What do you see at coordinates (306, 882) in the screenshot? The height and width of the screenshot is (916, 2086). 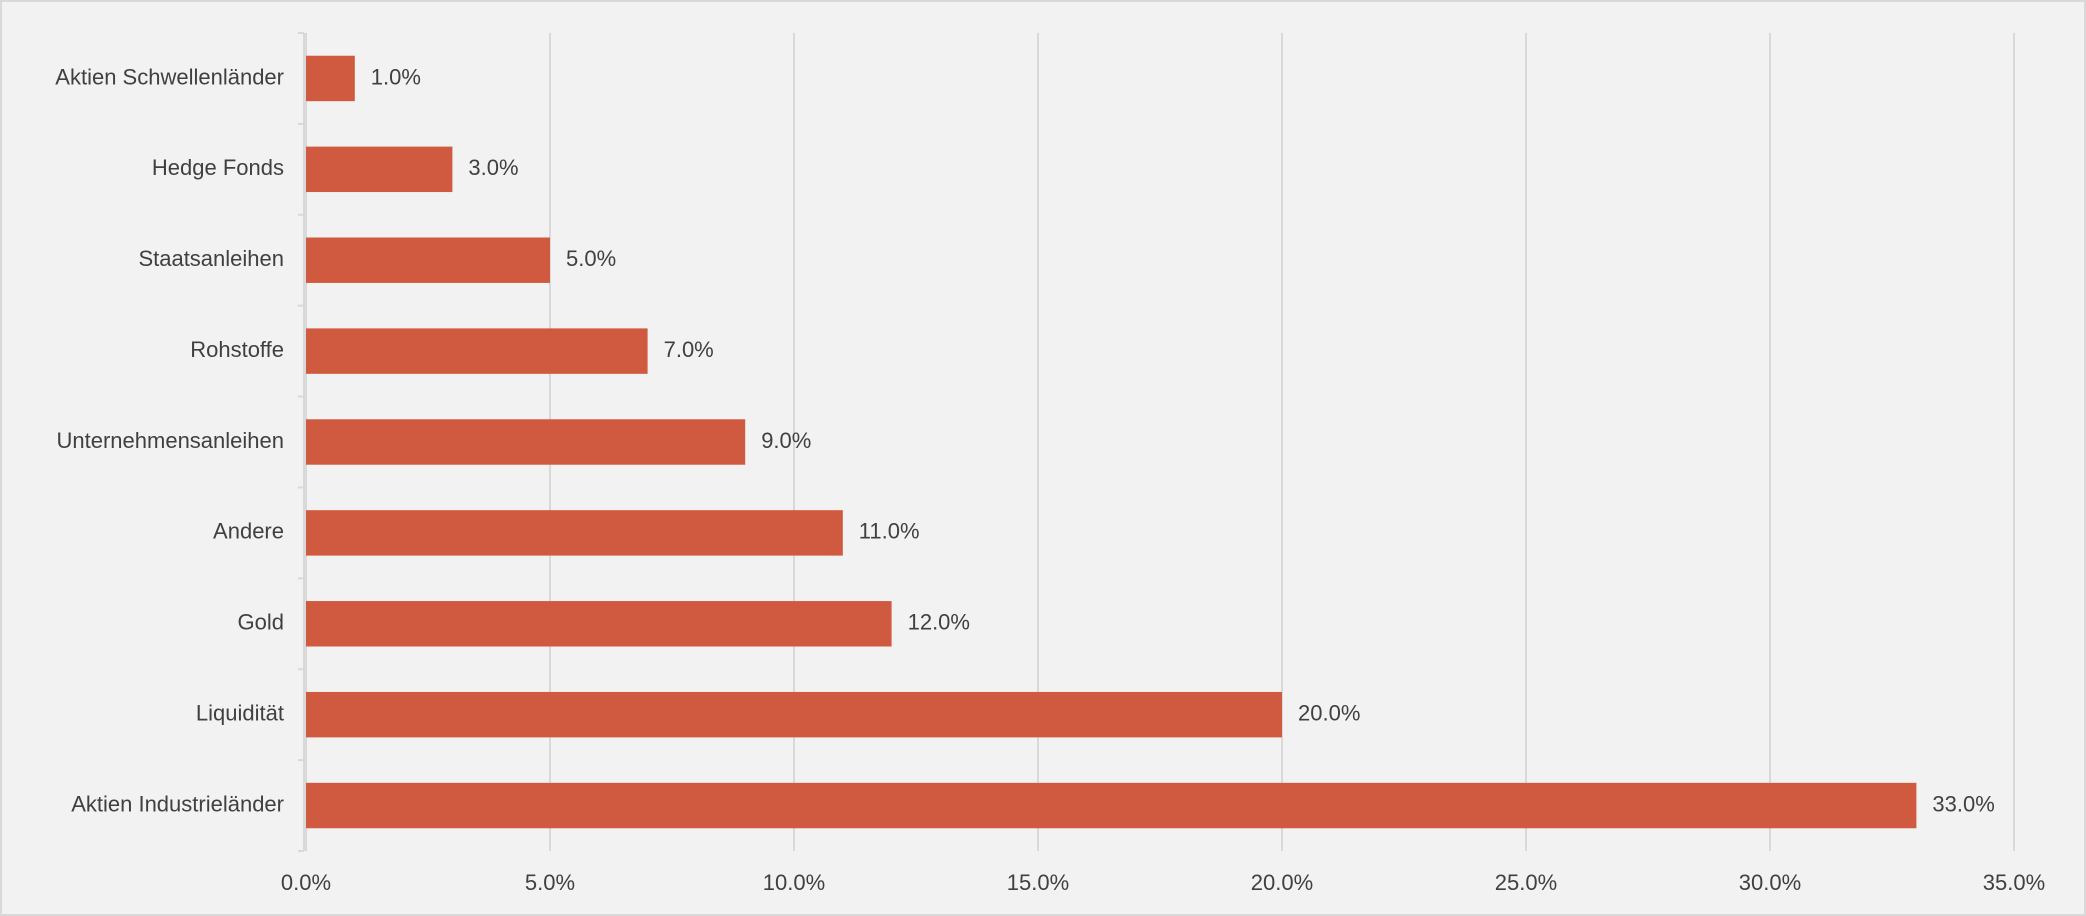 I see `x-tick-label: 0.0%` at bounding box center [306, 882].